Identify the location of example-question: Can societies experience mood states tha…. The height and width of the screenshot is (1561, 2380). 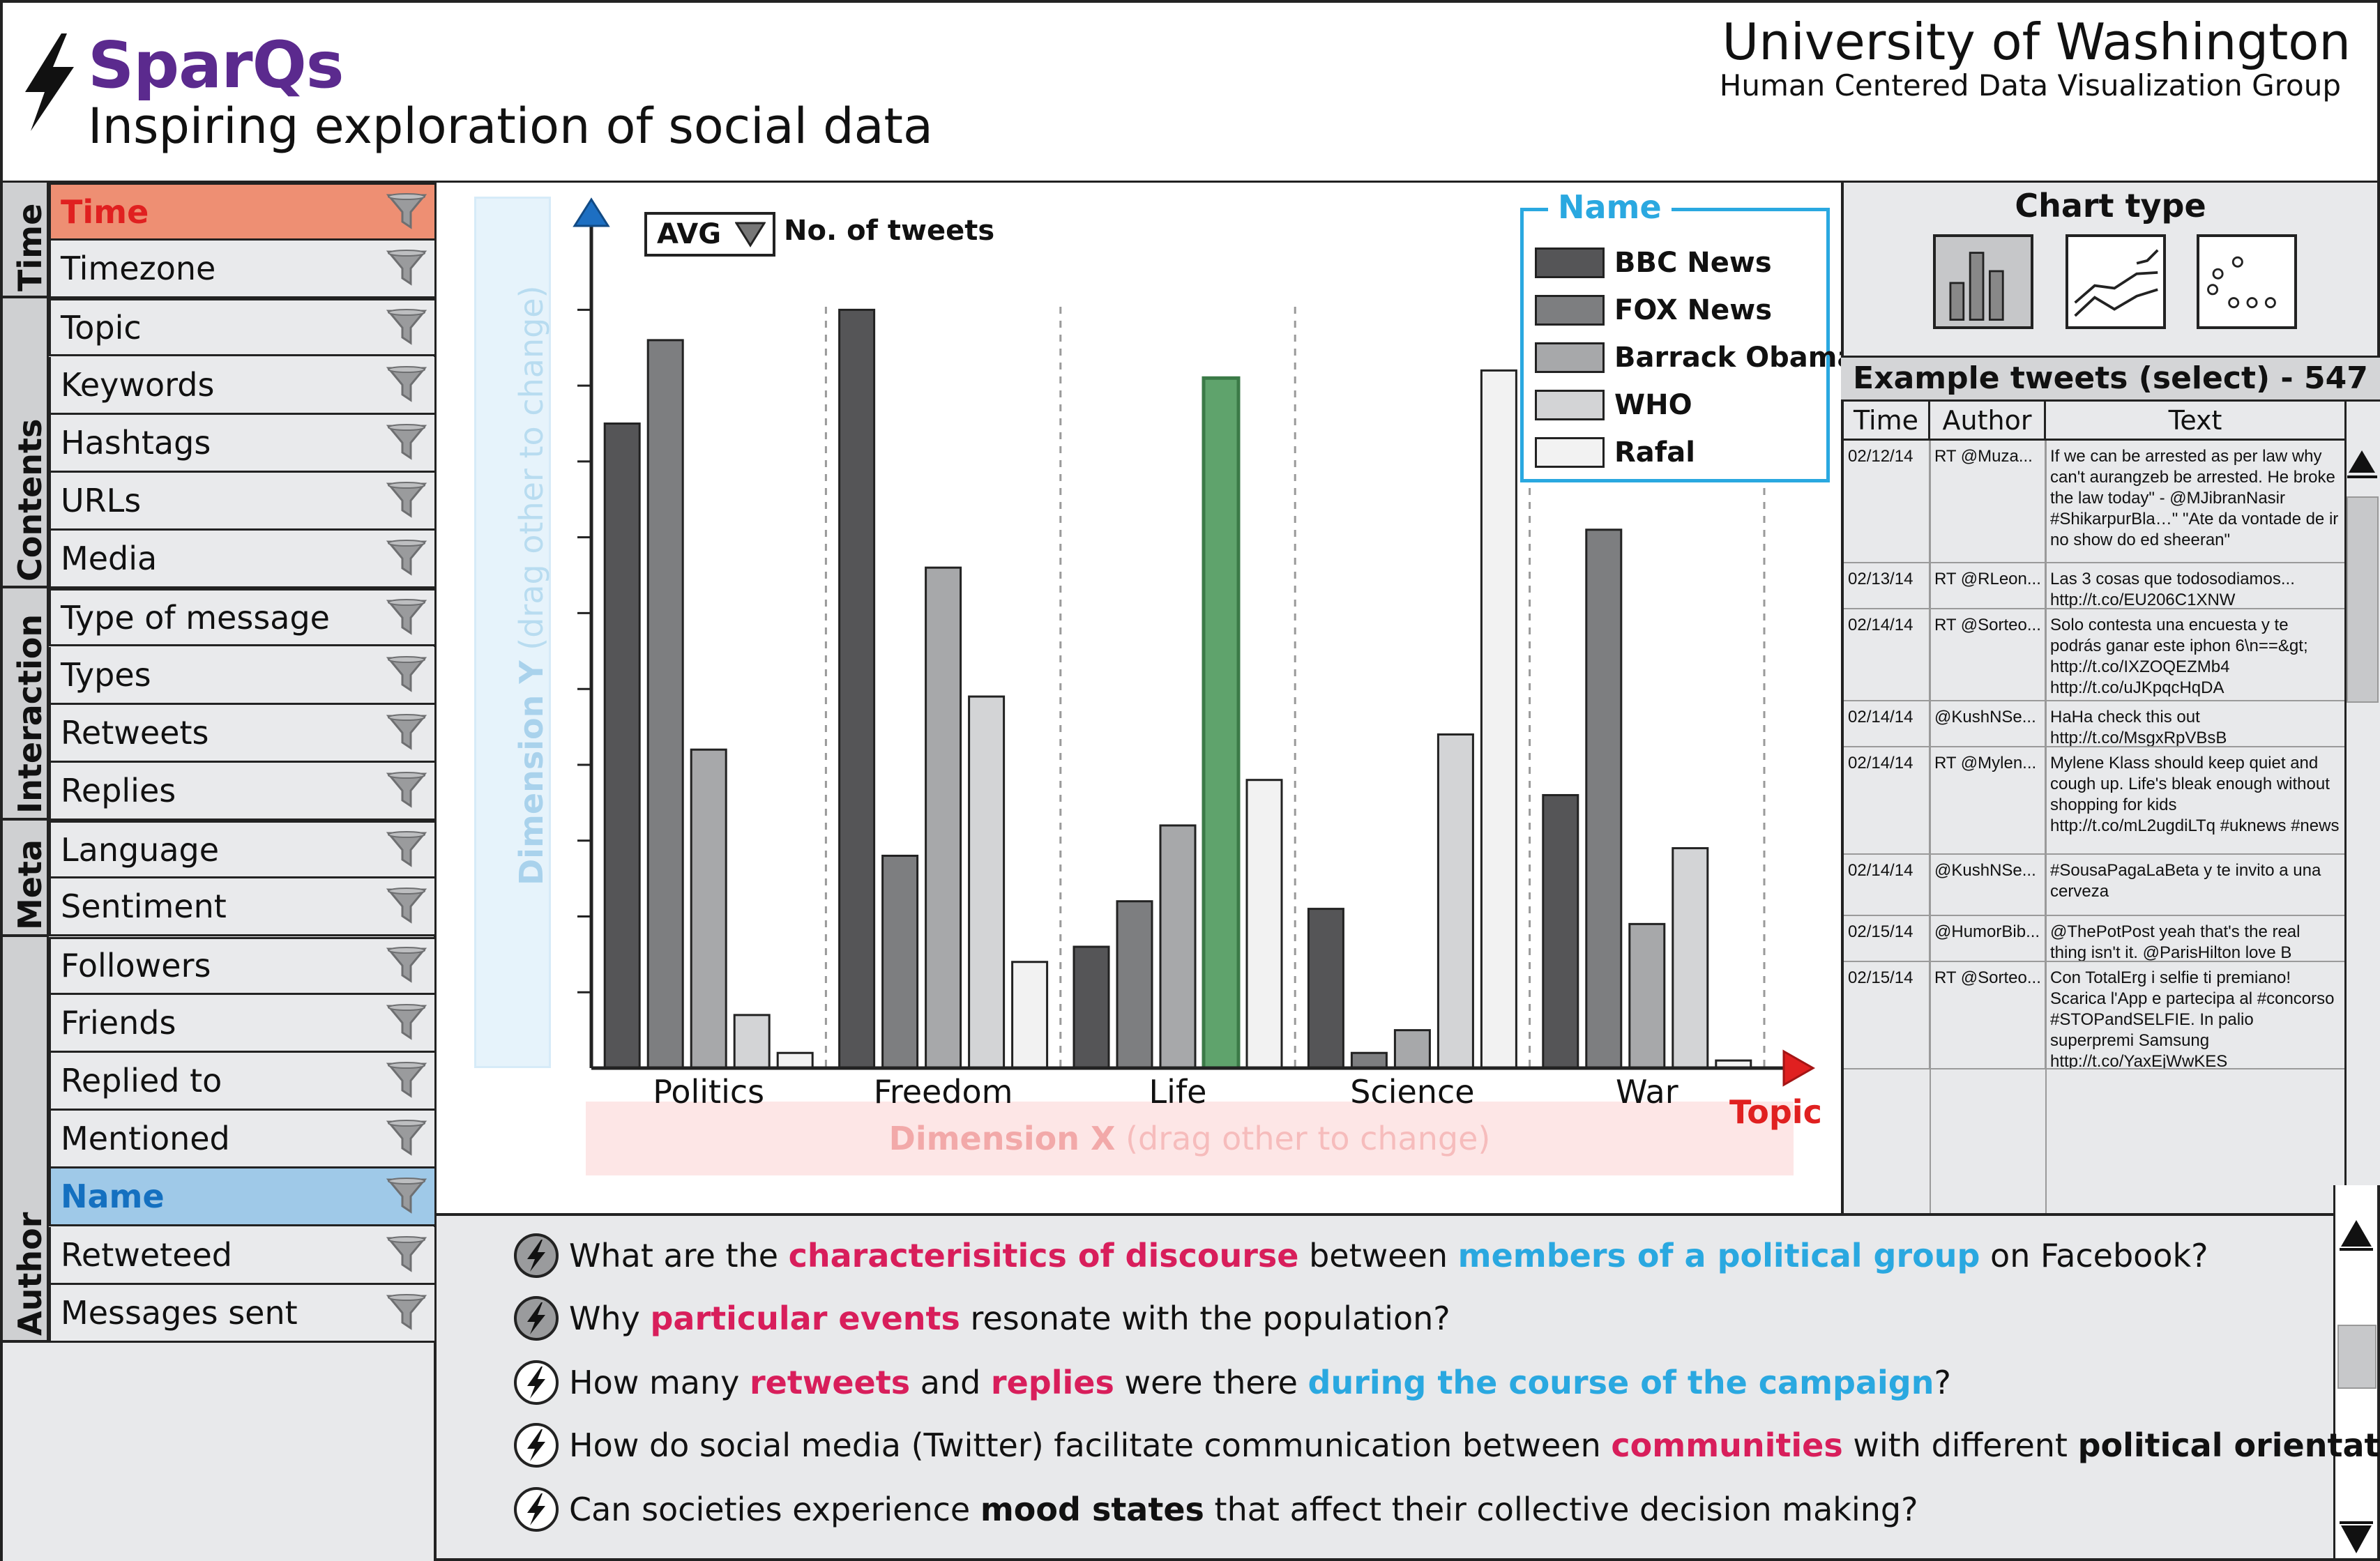
(1215, 1509).